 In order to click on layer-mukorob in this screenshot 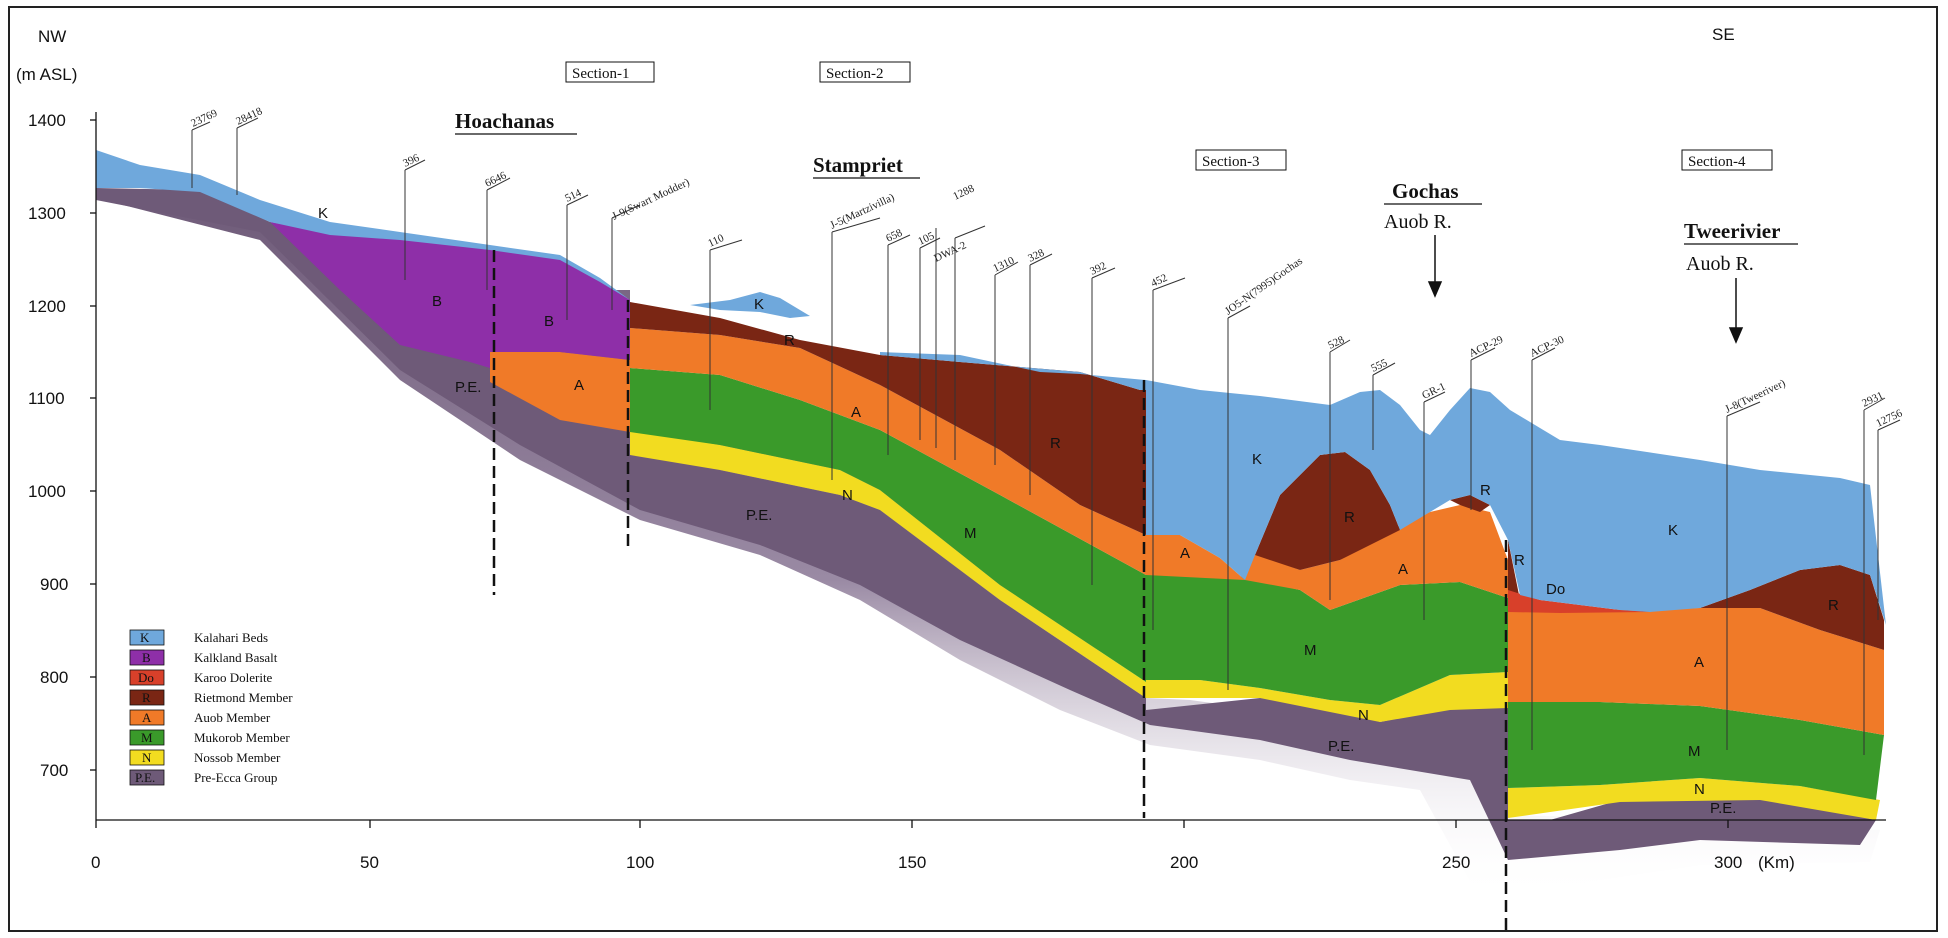, I will do `click(888, 525)`.